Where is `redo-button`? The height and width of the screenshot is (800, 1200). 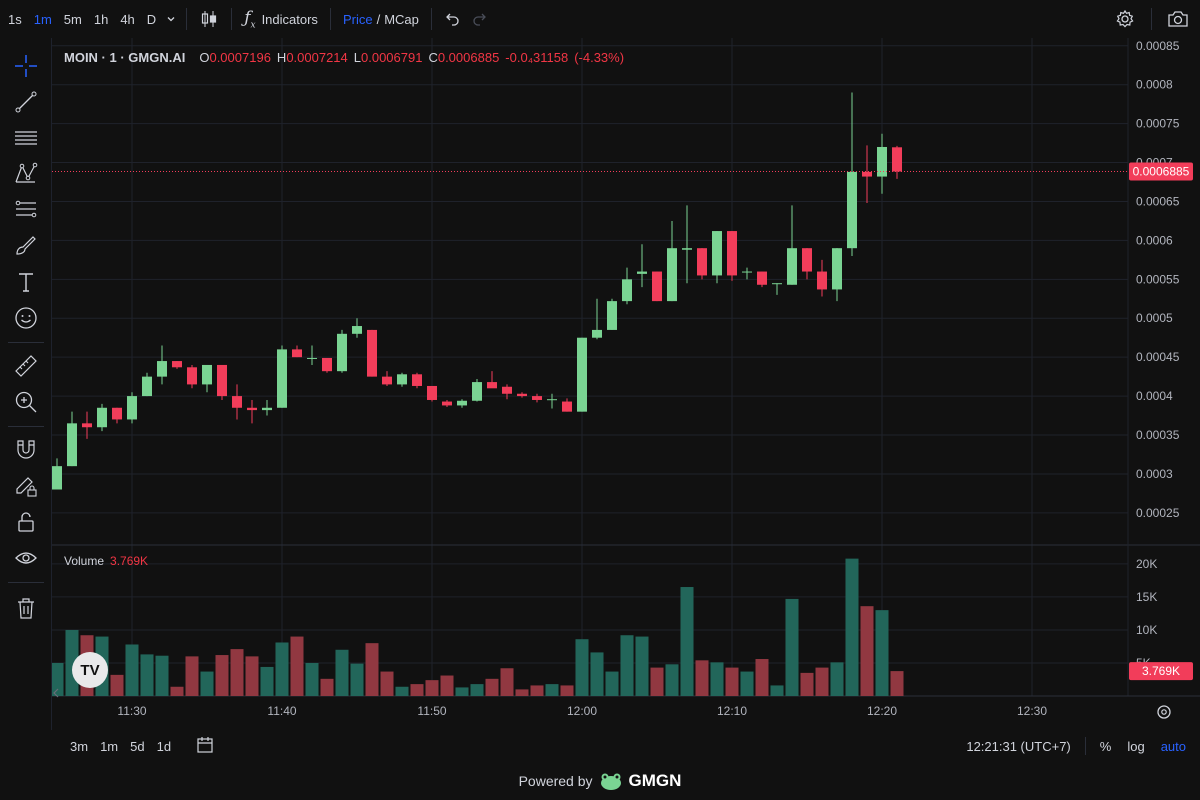
redo-button is located at coordinates (480, 19).